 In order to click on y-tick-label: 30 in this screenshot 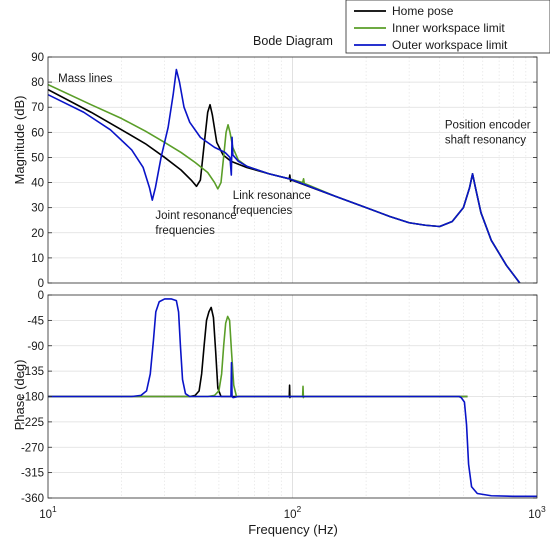, I will do `click(37, 209)`.